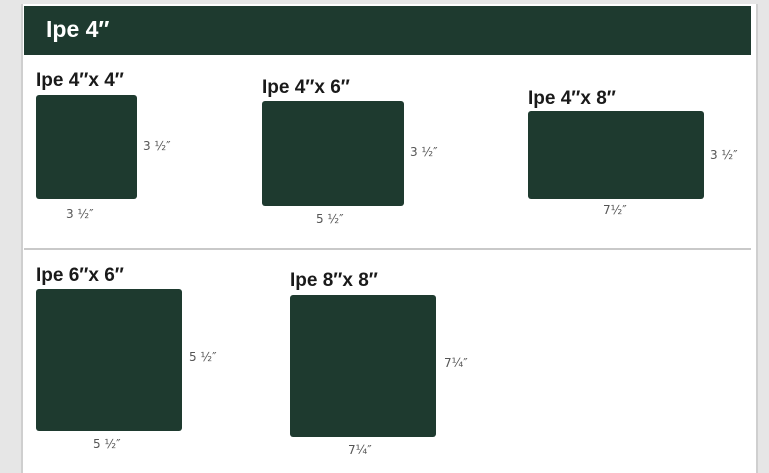 Image resolution: width=769 pixels, height=473 pixels. I want to click on board-width-label: 3 ½″, so click(80, 214).